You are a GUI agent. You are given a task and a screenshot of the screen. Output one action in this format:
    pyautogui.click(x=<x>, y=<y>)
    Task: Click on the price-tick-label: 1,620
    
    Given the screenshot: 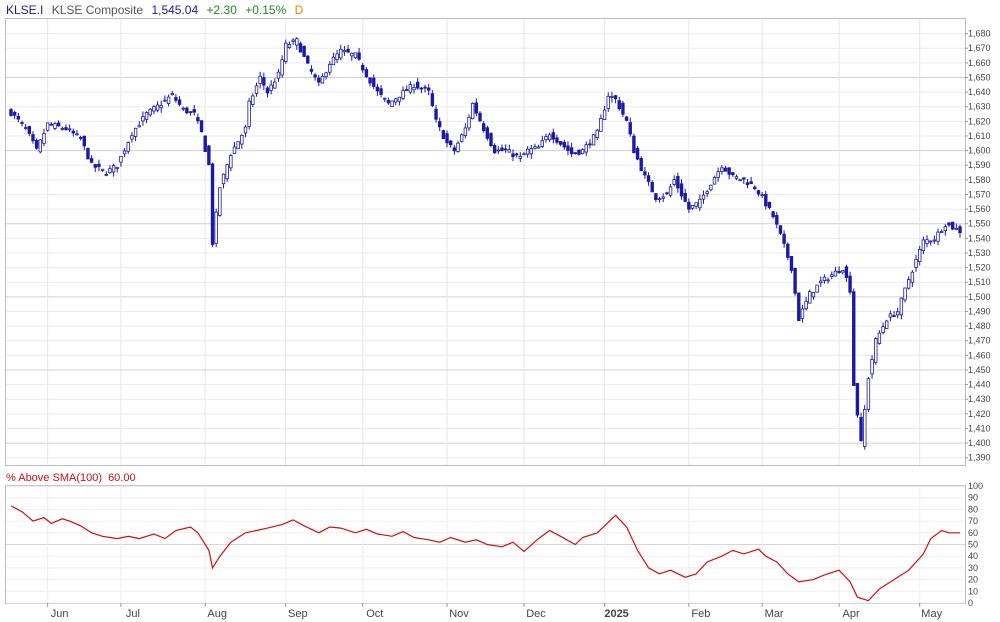 What is the action you would take?
    pyautogui.click(x=979, y=121)
    